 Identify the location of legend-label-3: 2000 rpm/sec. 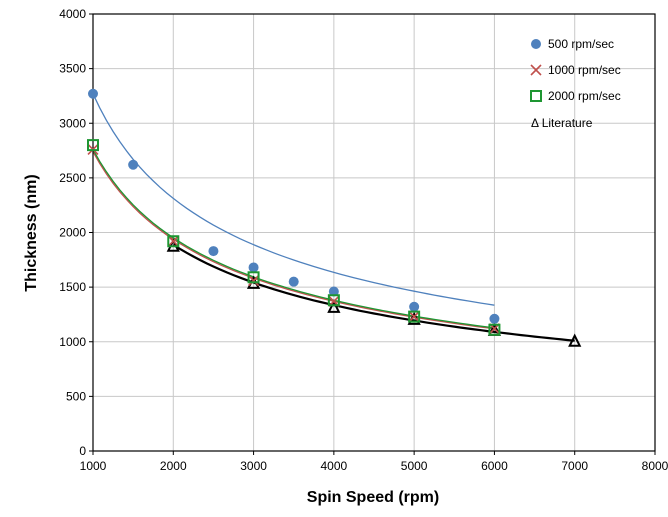
(584, 96).